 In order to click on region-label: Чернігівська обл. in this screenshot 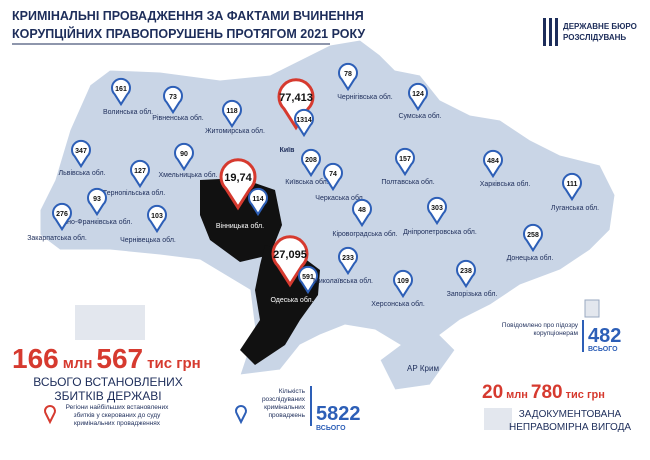, I will do `click(364, 97)`.